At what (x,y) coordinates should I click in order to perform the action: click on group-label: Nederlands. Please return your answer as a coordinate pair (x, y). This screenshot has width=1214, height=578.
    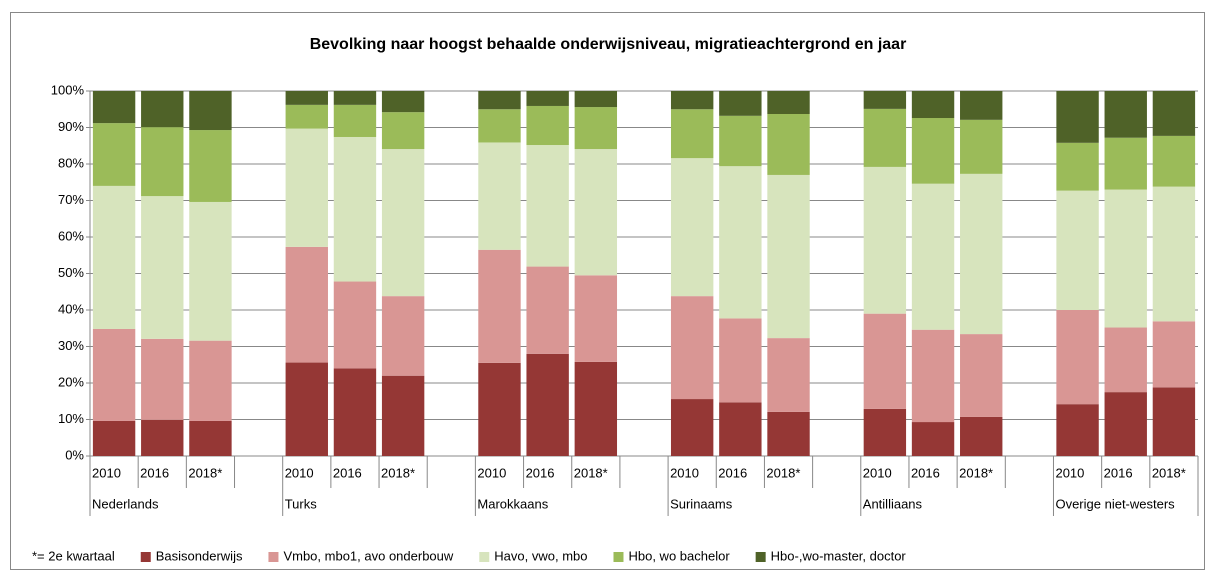
    Looking at the image, I should click on (125, 503).